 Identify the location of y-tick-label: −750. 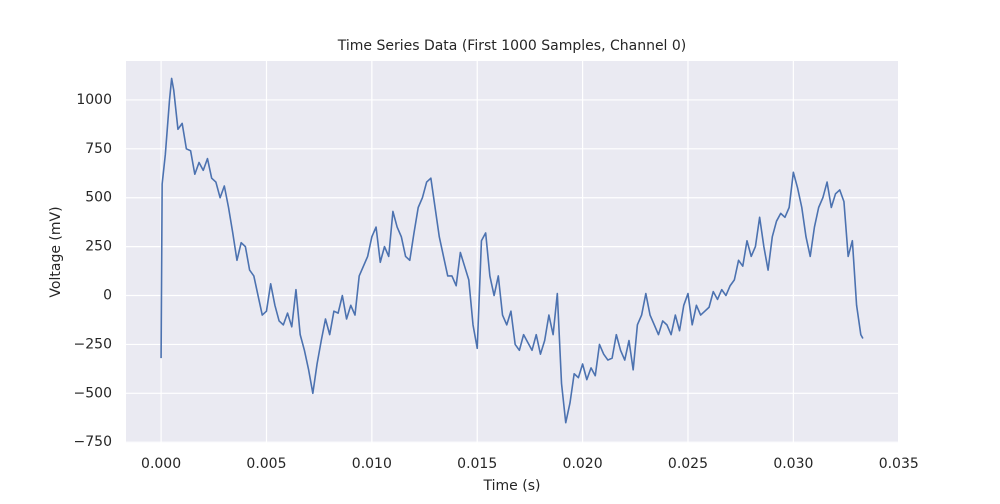
(93, 442).